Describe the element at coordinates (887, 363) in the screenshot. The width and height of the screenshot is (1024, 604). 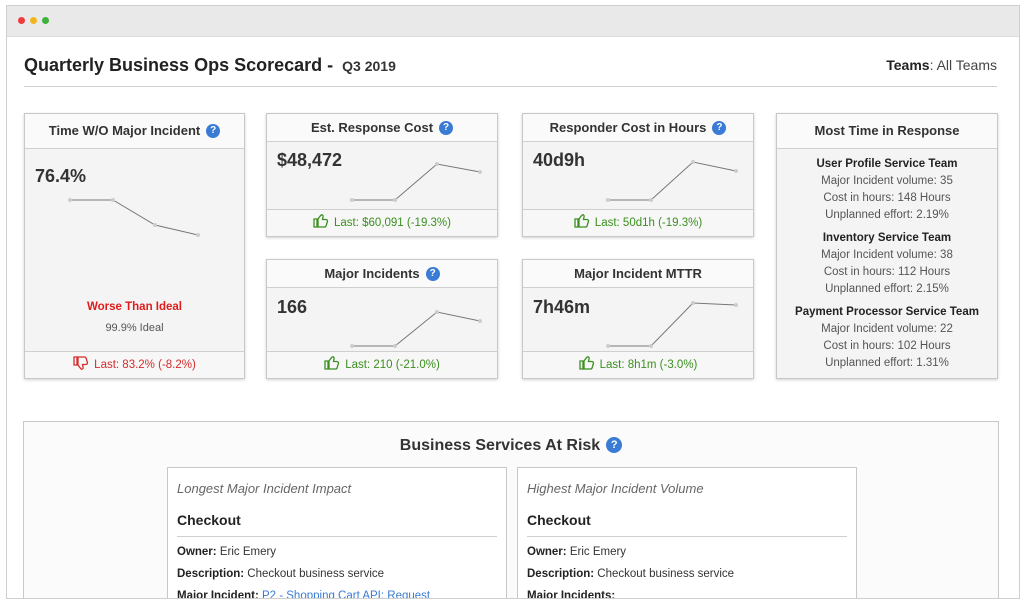
I see `team-unplanned-effort: Unplanned effort: 1.31%` at that location.